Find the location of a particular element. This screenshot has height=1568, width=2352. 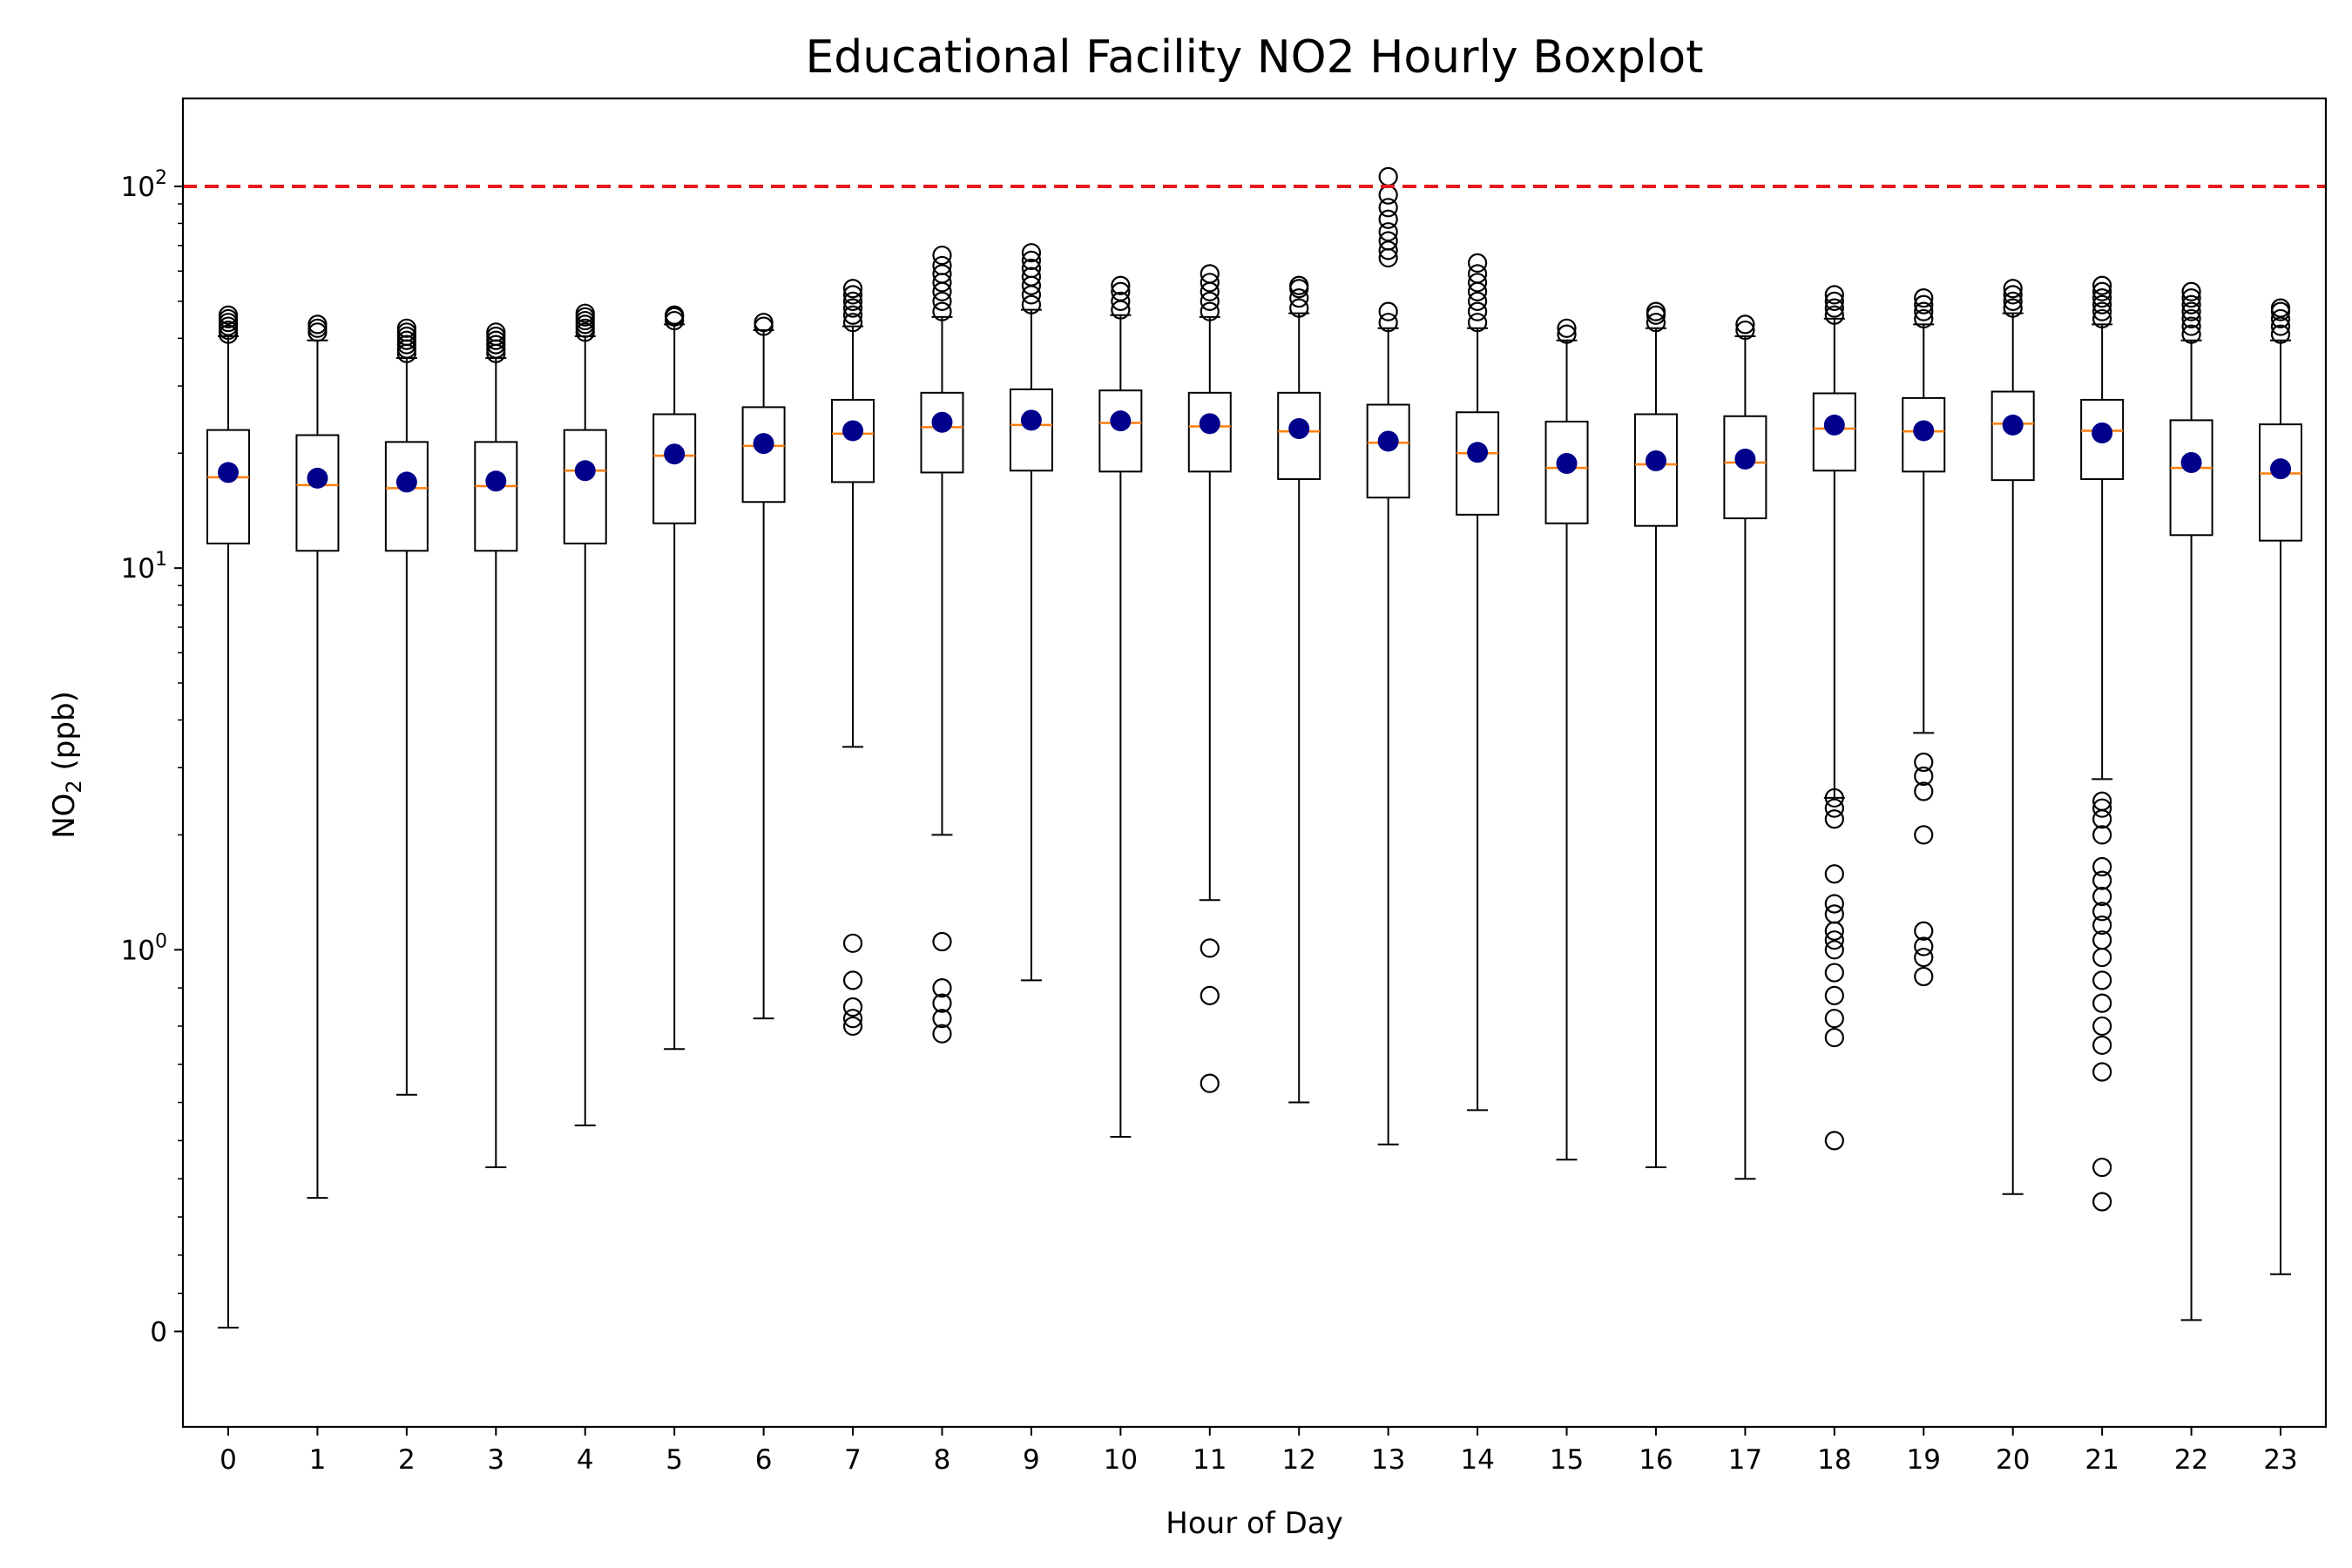

x-tick-label: 3 is located at coordinates (495, 1460).